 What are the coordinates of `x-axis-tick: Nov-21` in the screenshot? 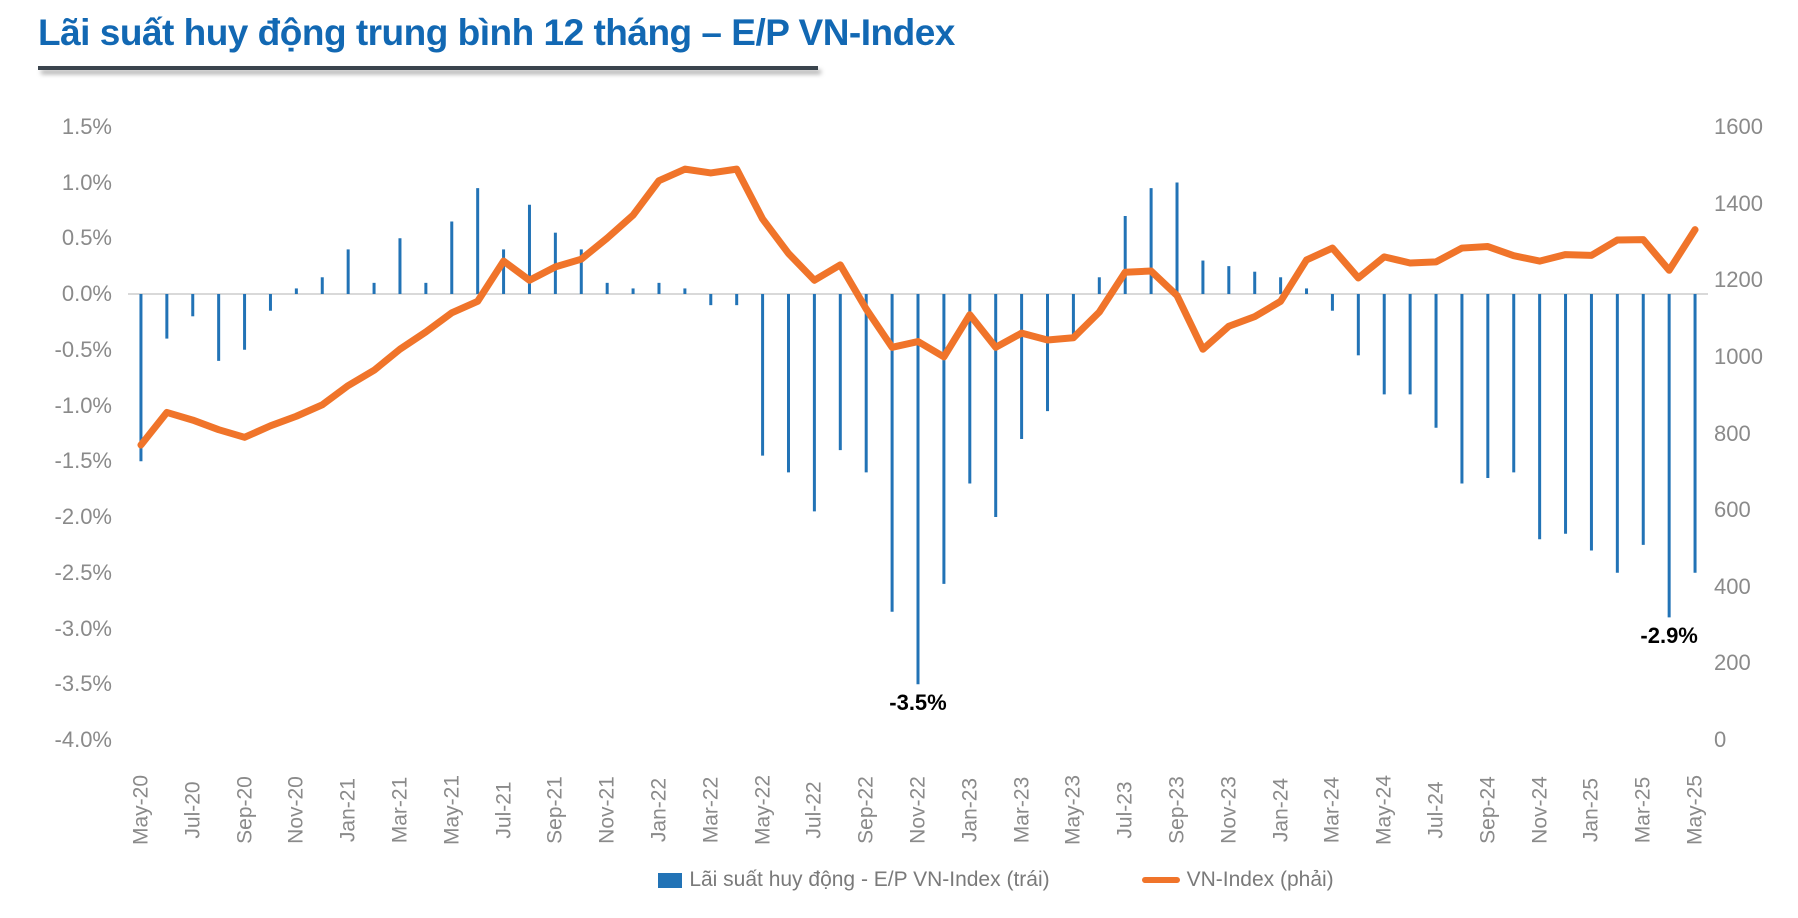 It's located at (607, 810).